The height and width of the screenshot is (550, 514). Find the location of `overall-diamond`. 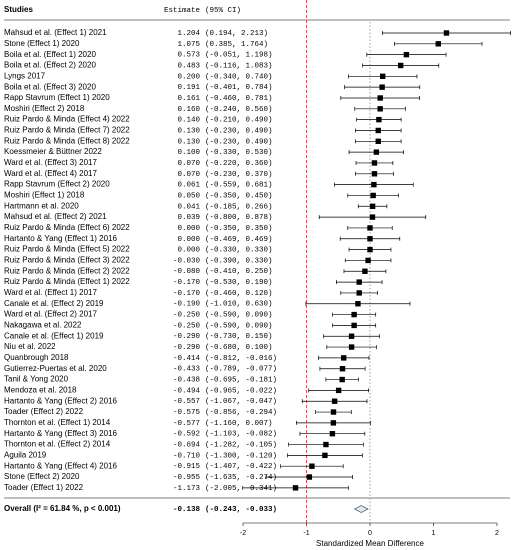

overall-diamond is located at coordinates (361, 509).